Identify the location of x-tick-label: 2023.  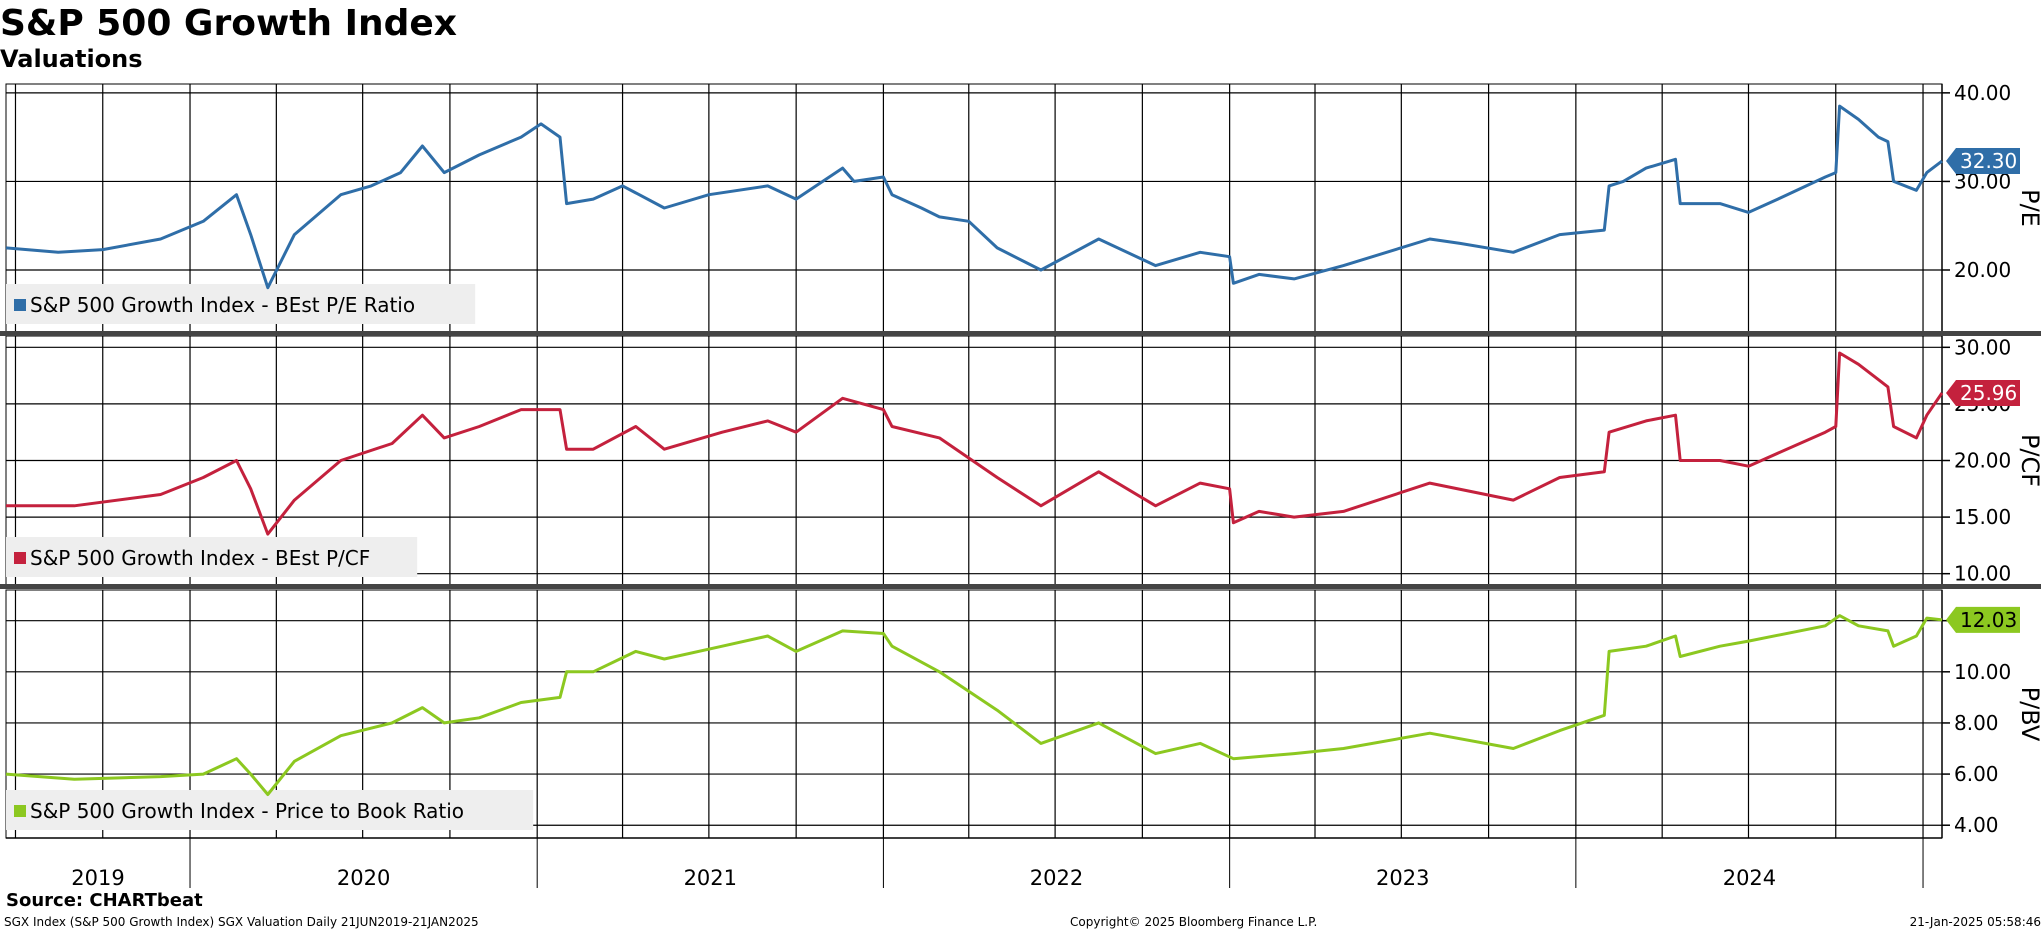
(1402, 878).